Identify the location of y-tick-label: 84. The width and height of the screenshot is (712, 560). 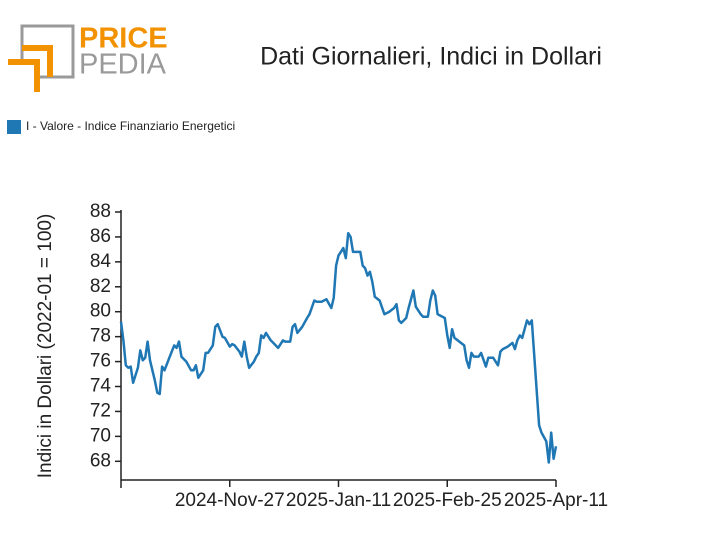
(101, 261).